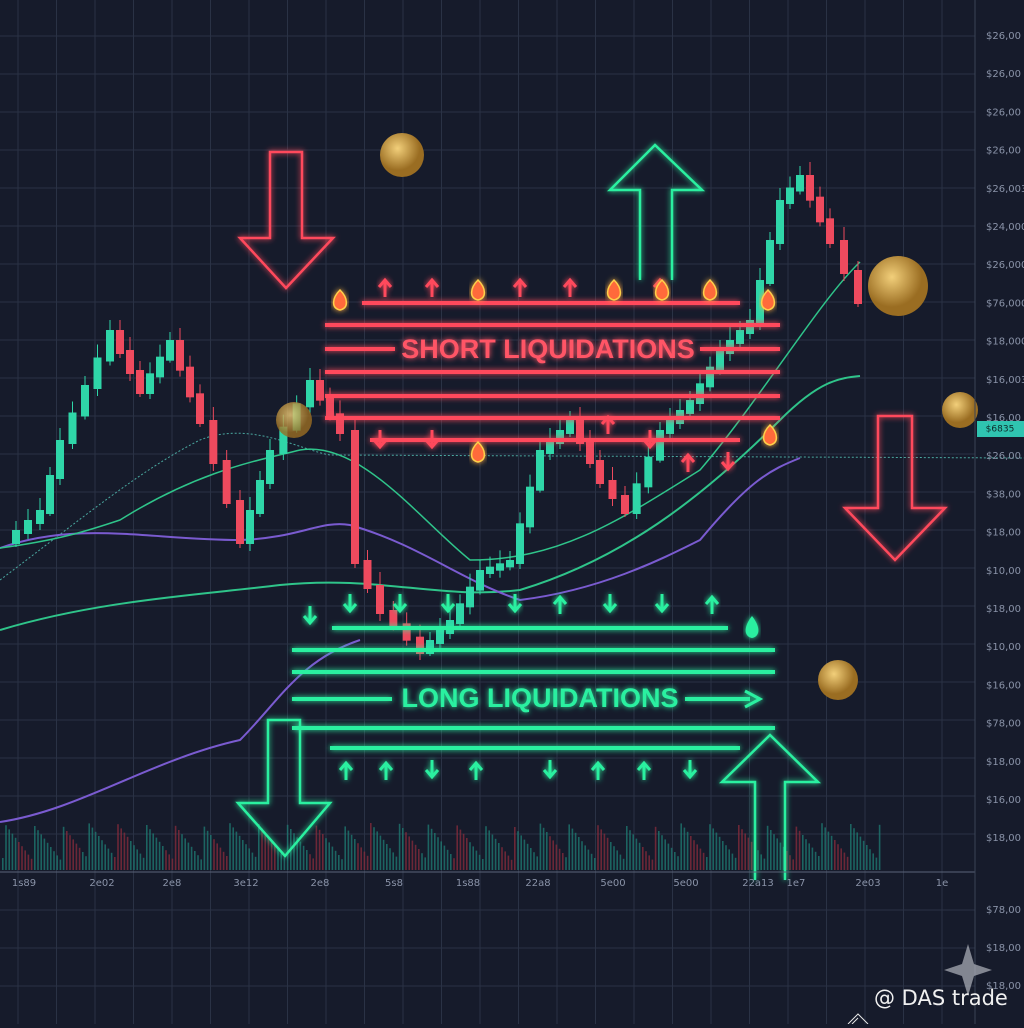  What do you see at coordinates (941, 998) in the screenshot?
I see `watermark: @ DAS trade` at bounding box center [941, 998].